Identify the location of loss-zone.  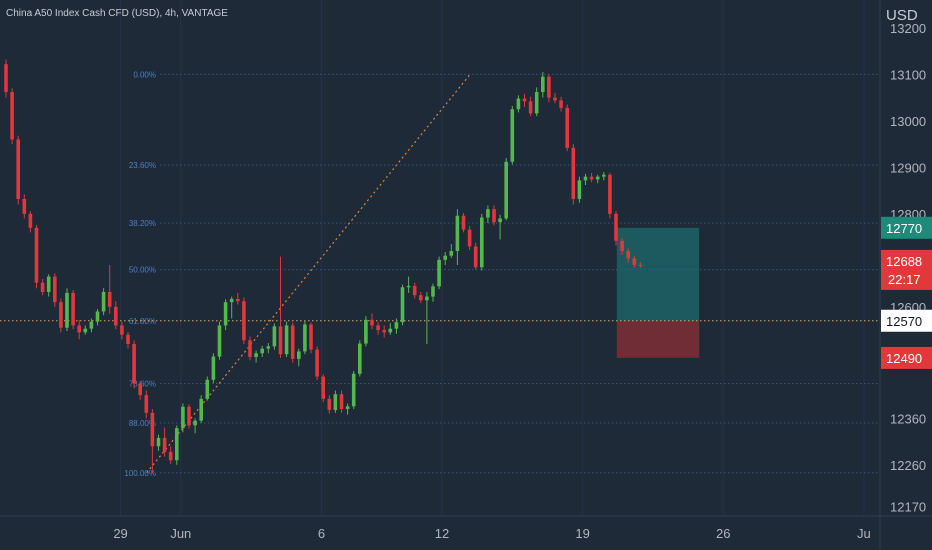
(658, 339).